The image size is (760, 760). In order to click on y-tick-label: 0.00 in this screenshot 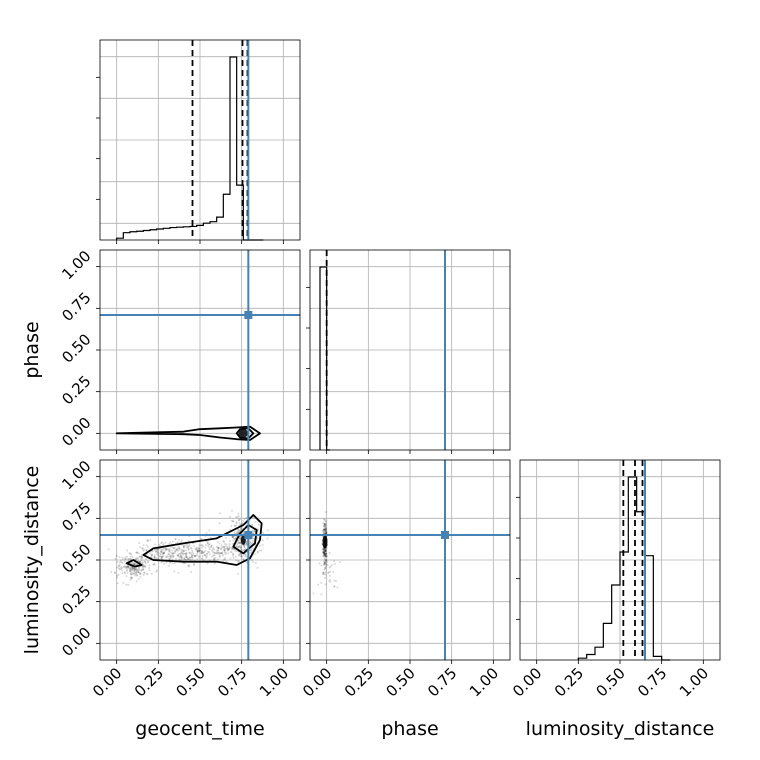, I will do `click(76, 432)`.